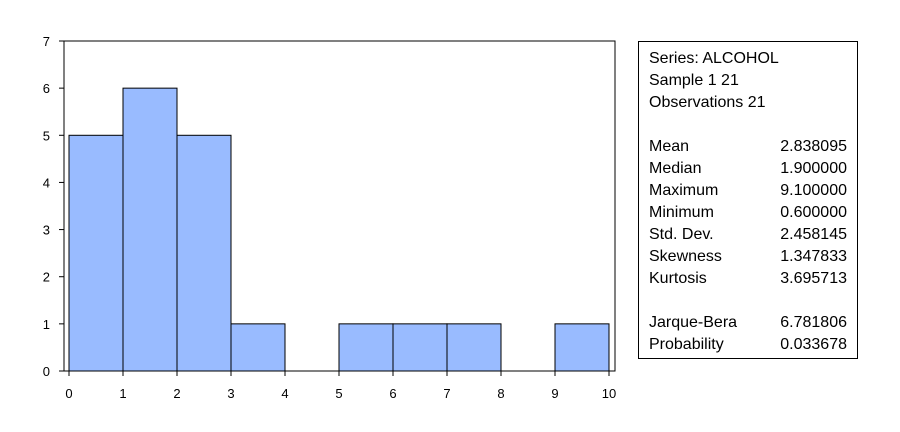 This screenshot has width=900, height=432. I want to click on stat-label: Probability, so click(686, 344).